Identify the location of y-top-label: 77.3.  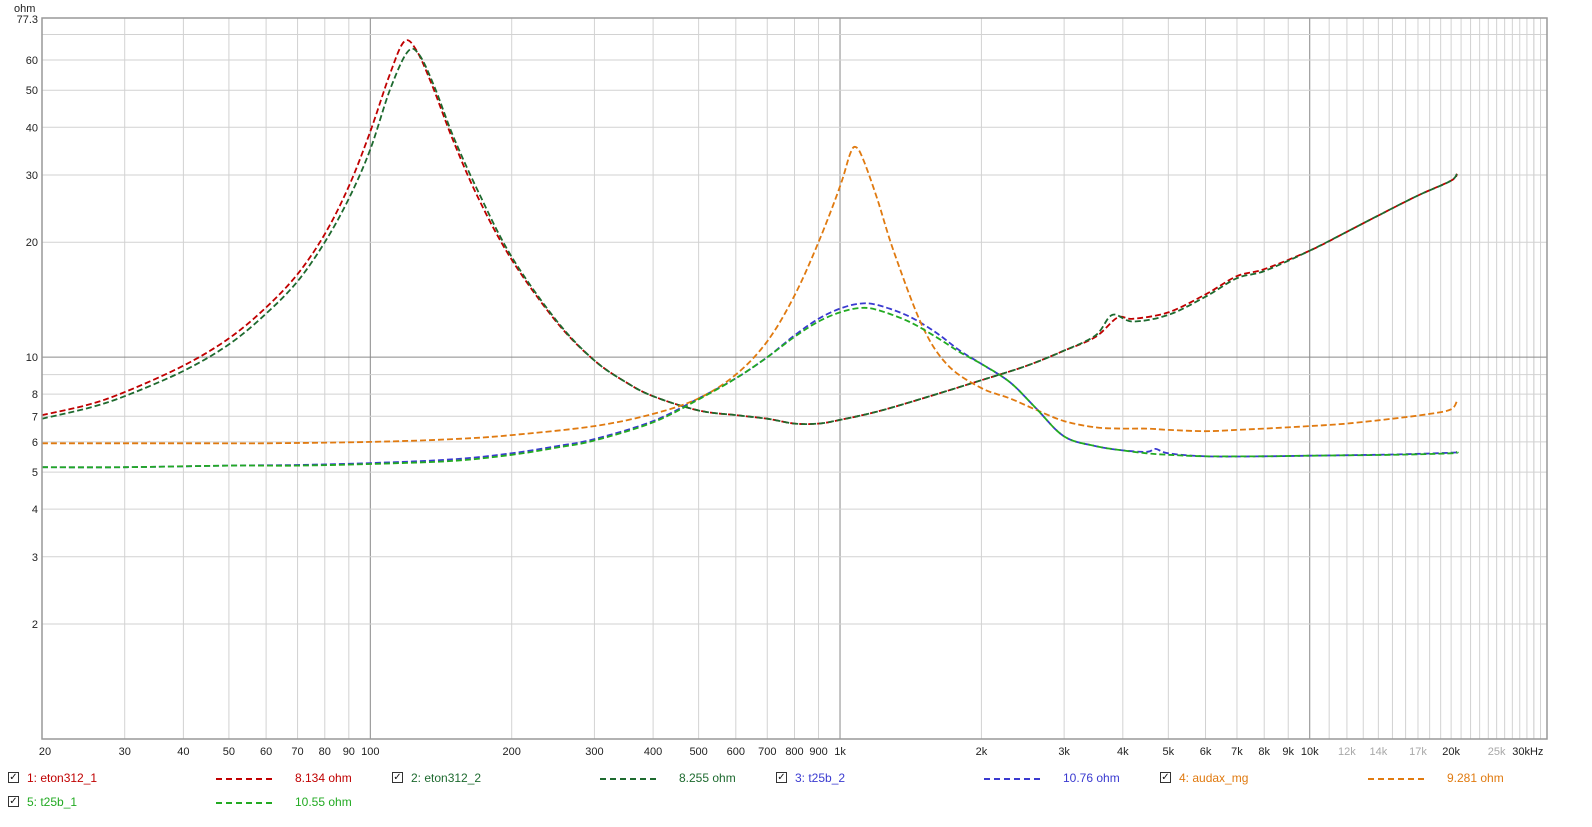
(27, 20).